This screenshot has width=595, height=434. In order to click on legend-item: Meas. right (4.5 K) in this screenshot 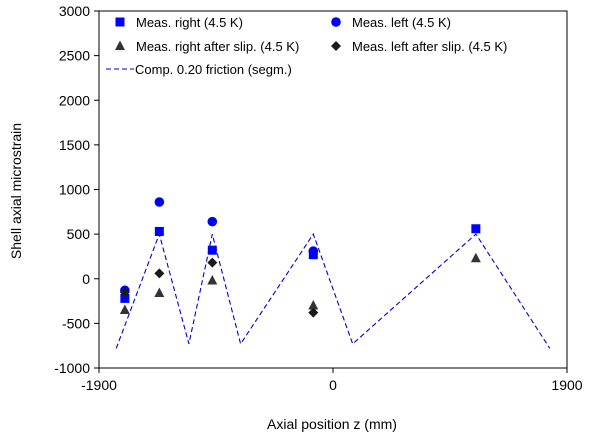, I will do `click(179, 22)`.